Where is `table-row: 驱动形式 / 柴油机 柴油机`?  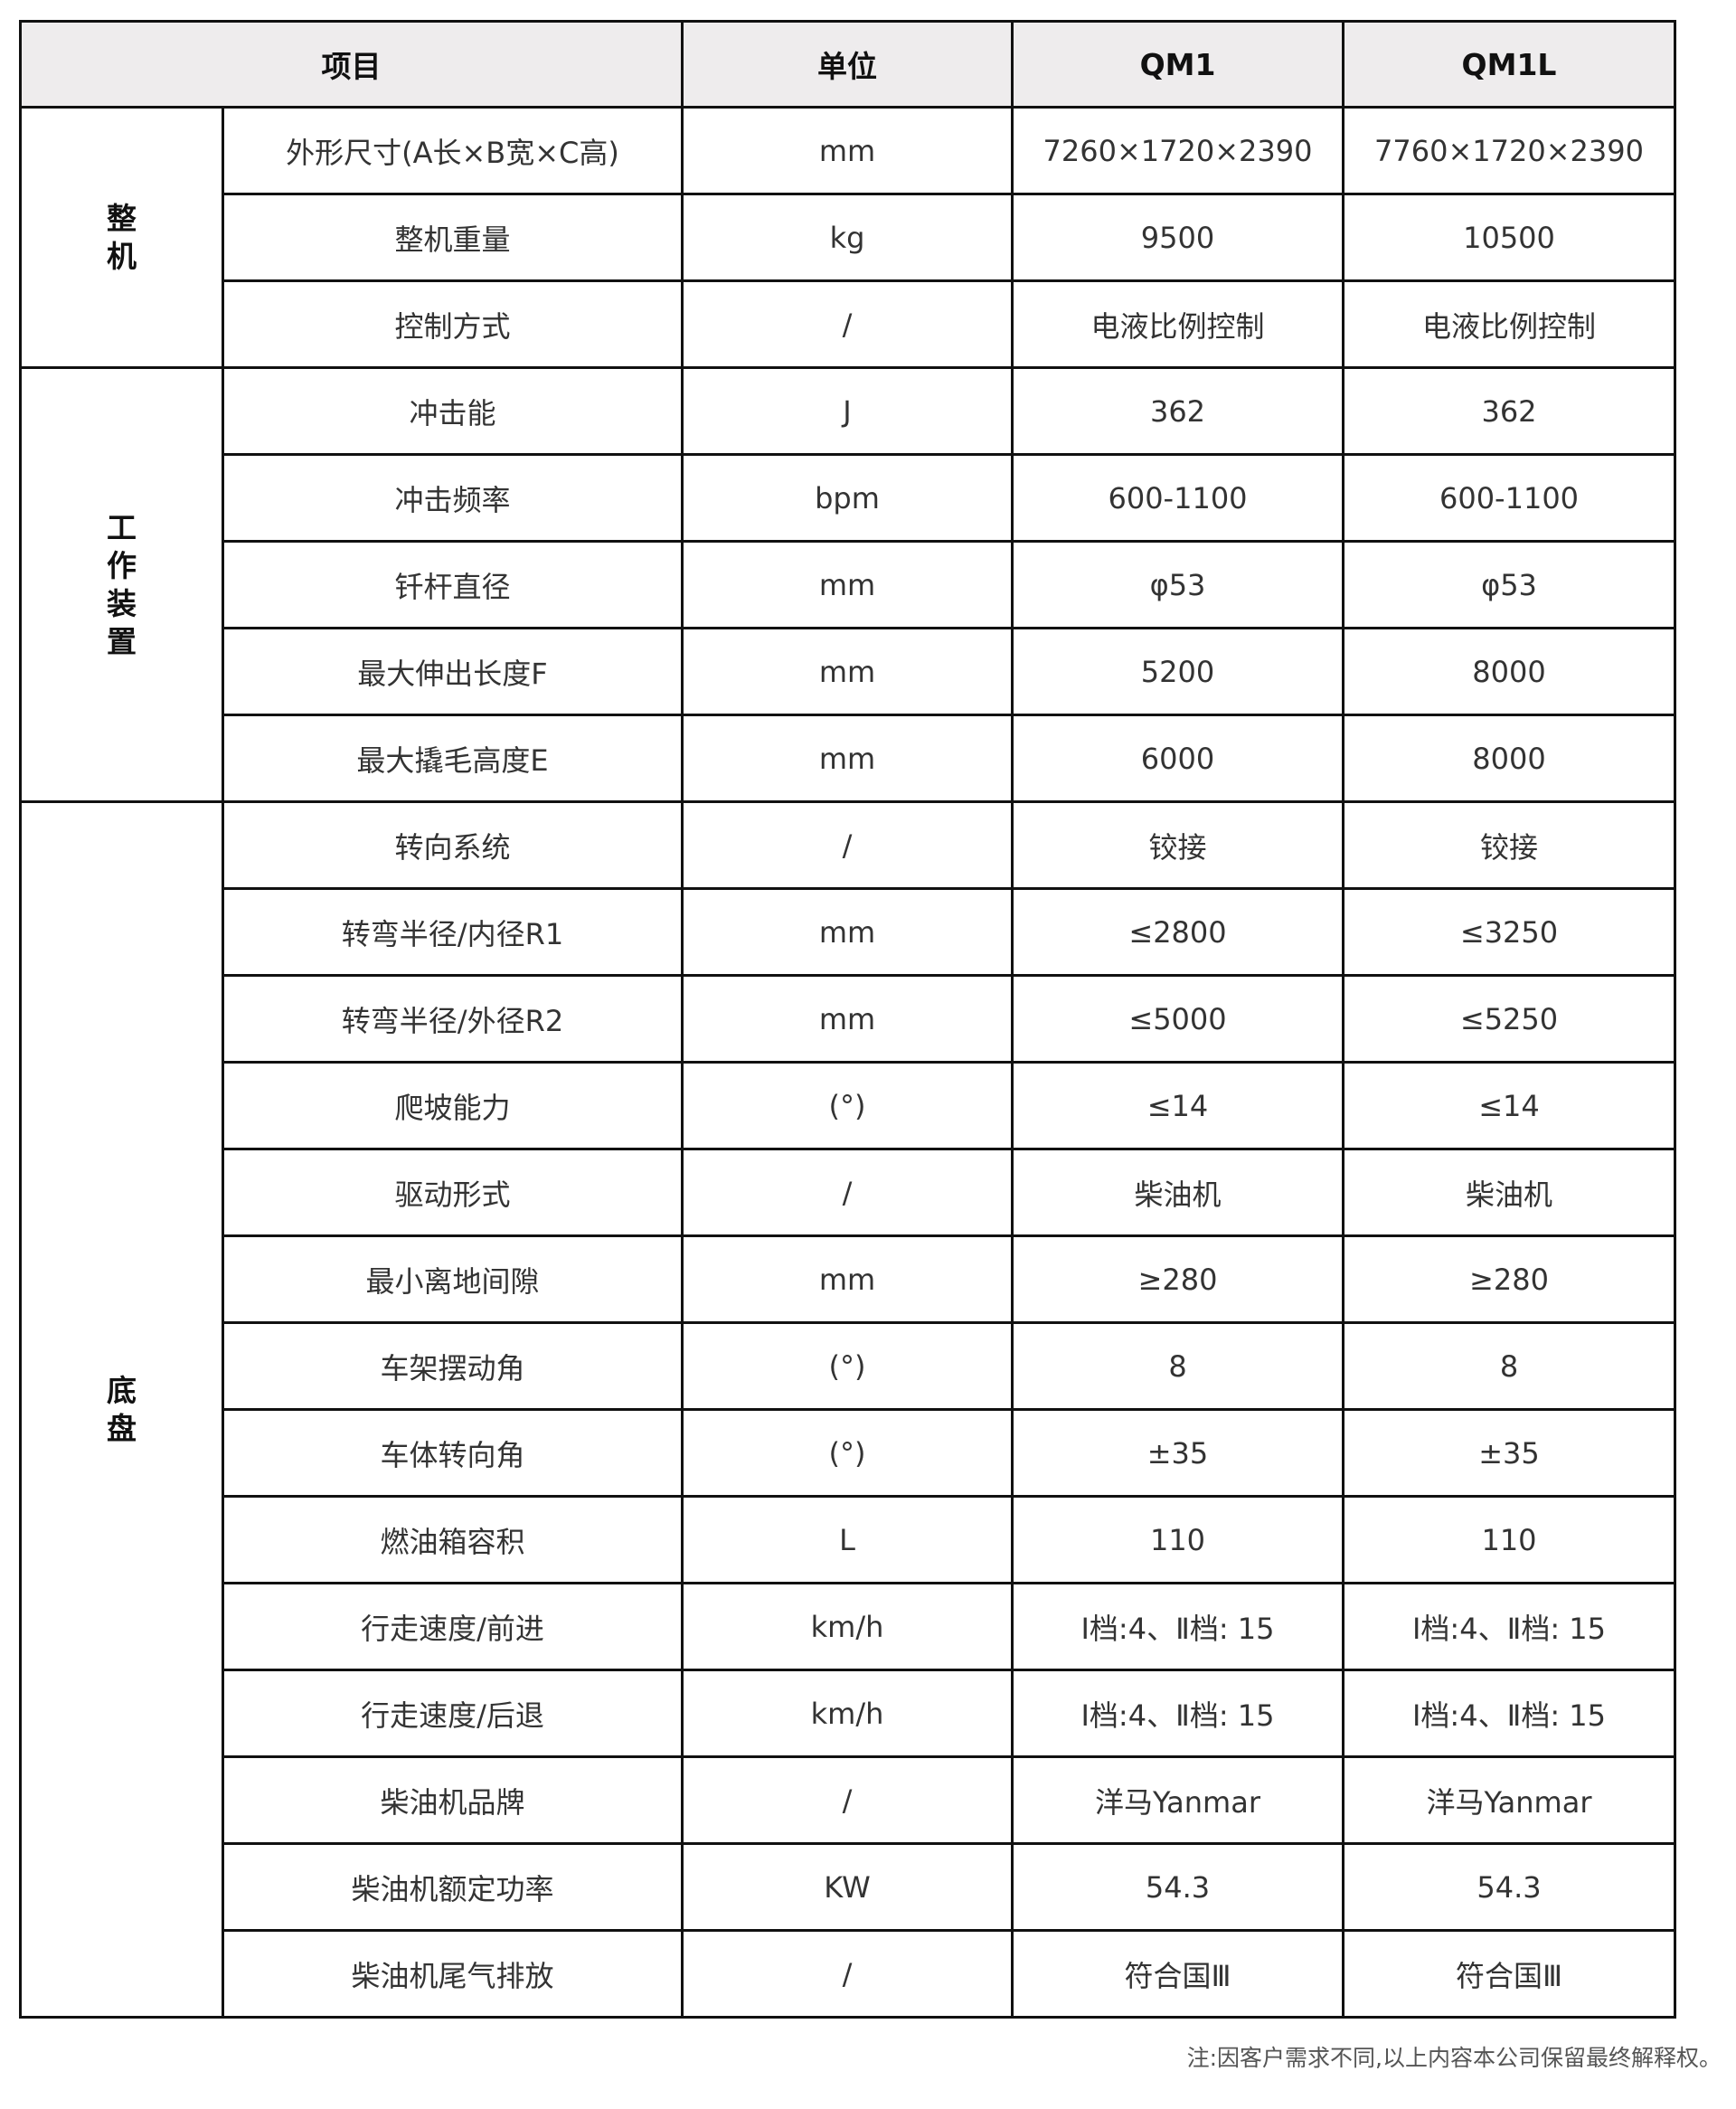 table-row: 驱动形式 / 柴油机 柴油机 is located at coordinates (848, 1192).